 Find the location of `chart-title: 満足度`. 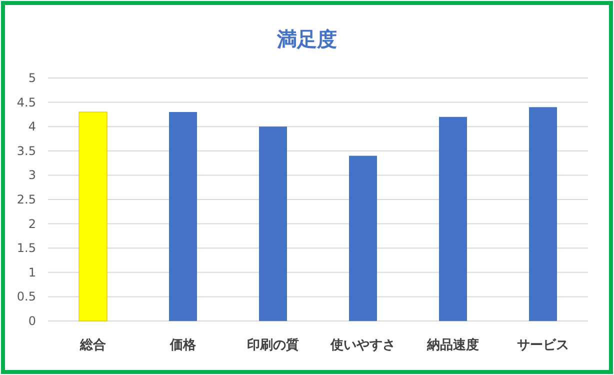

chart-title: 満足度 is located at coordinates (306, 39).